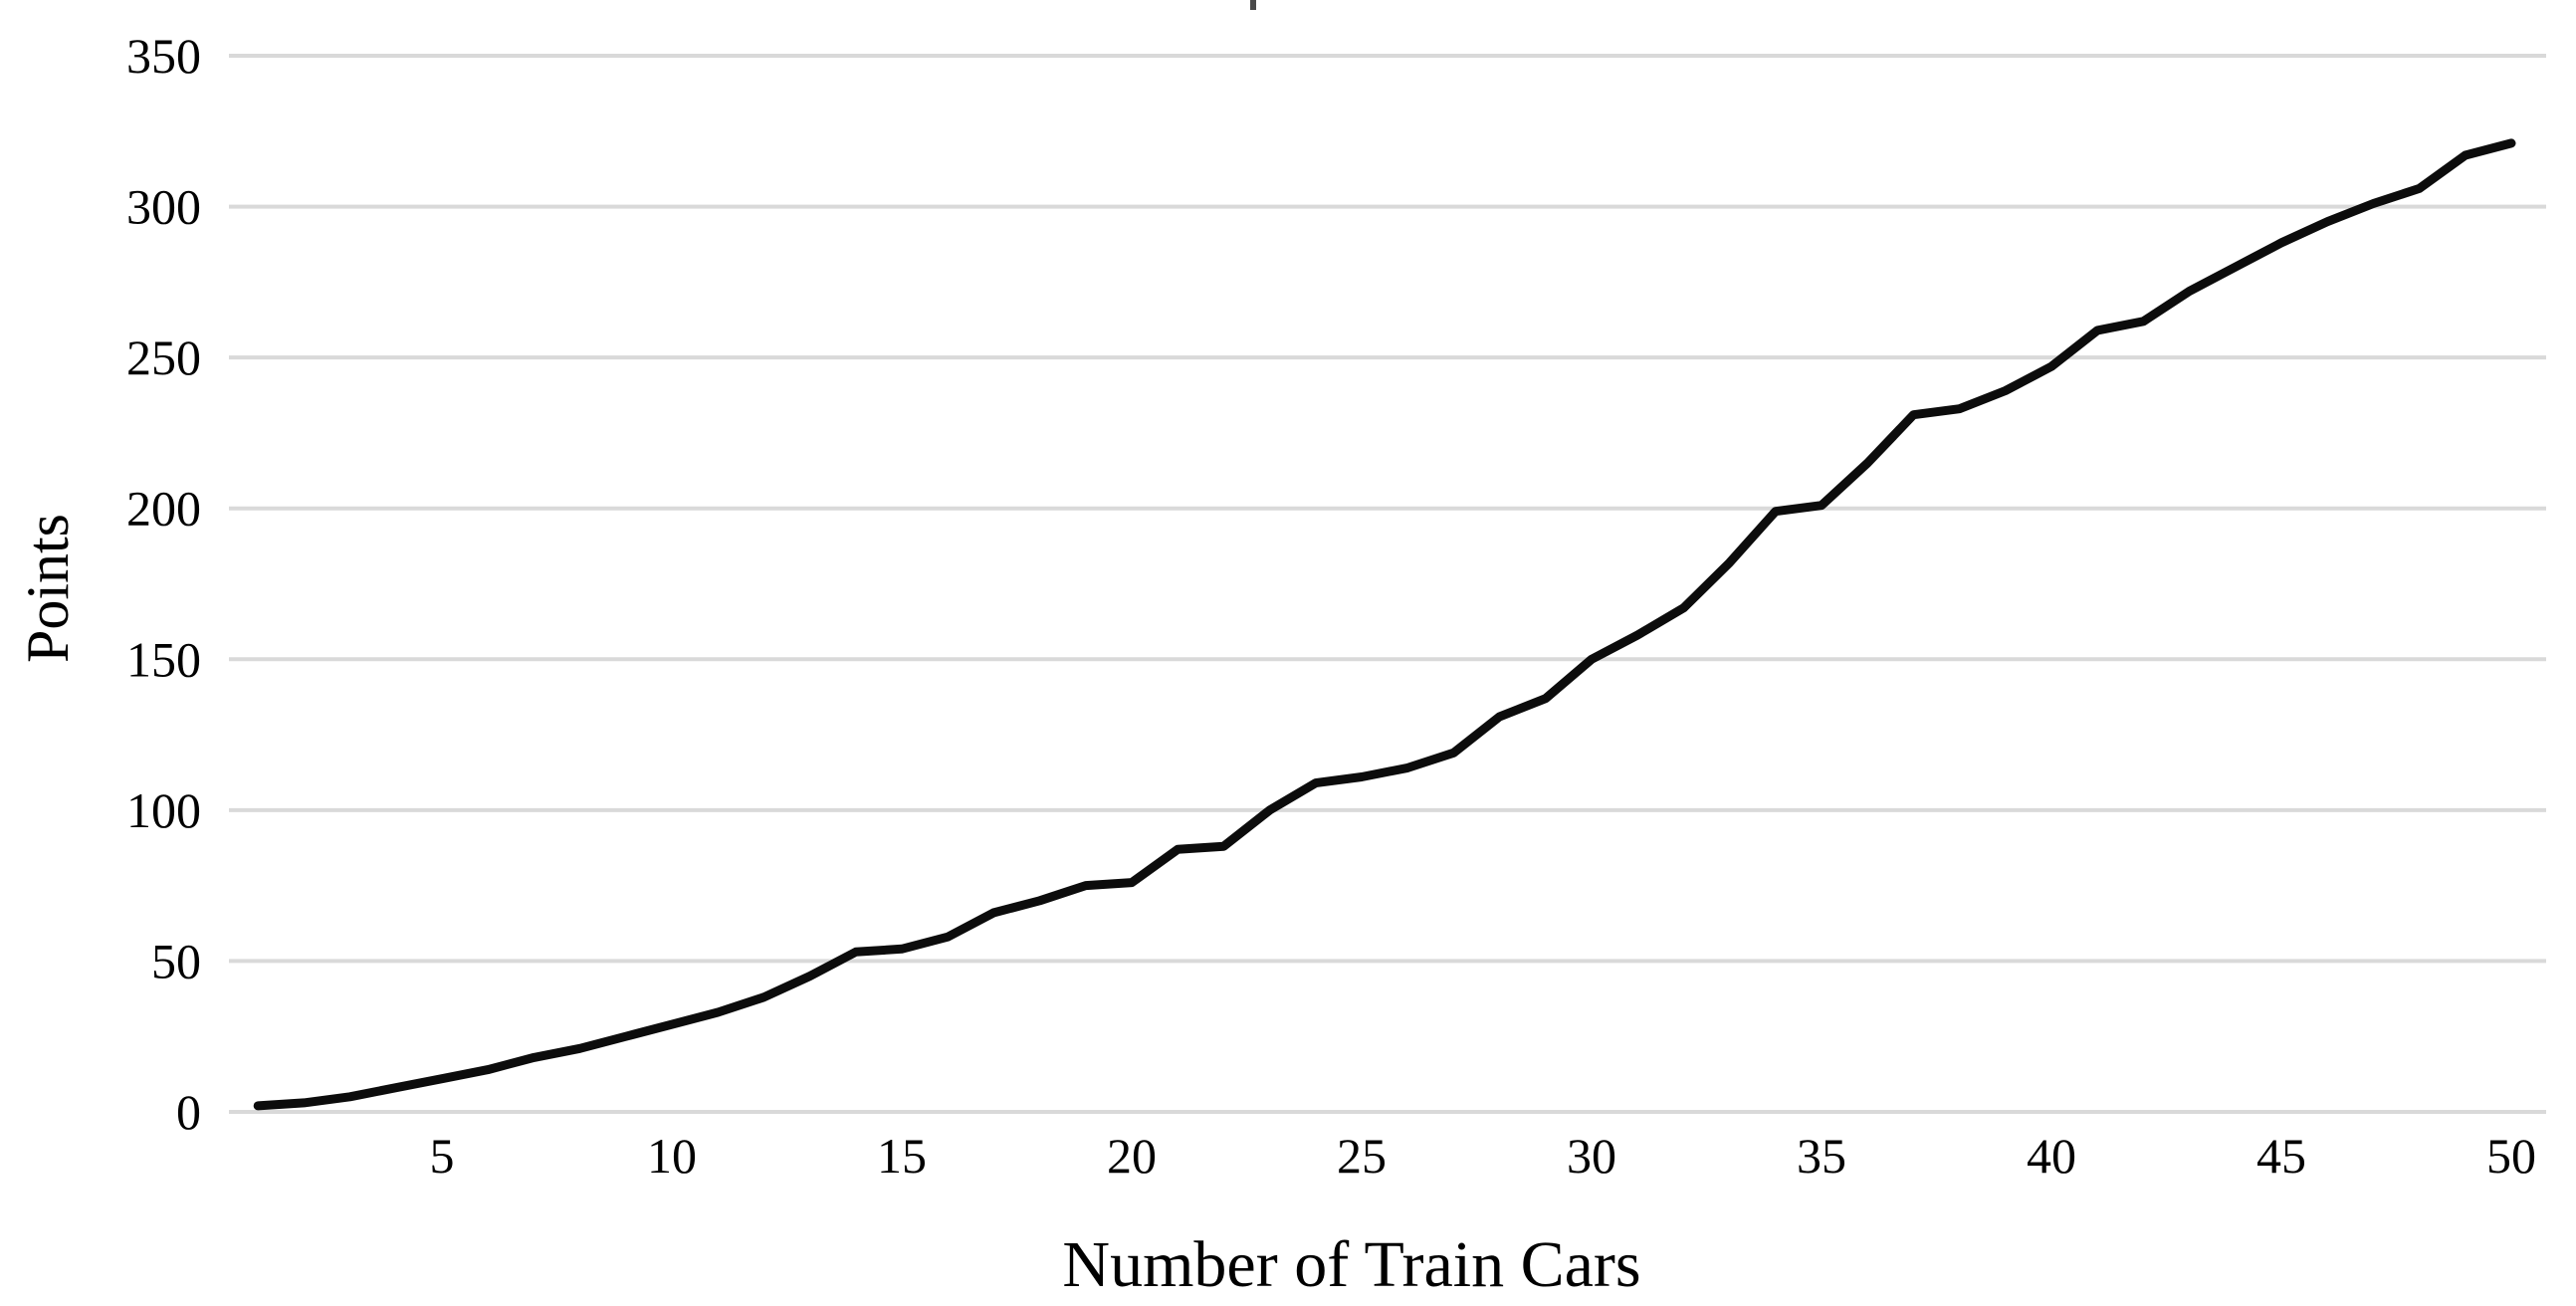  I want to click on y-tick-label: 300, so click(163, 207).